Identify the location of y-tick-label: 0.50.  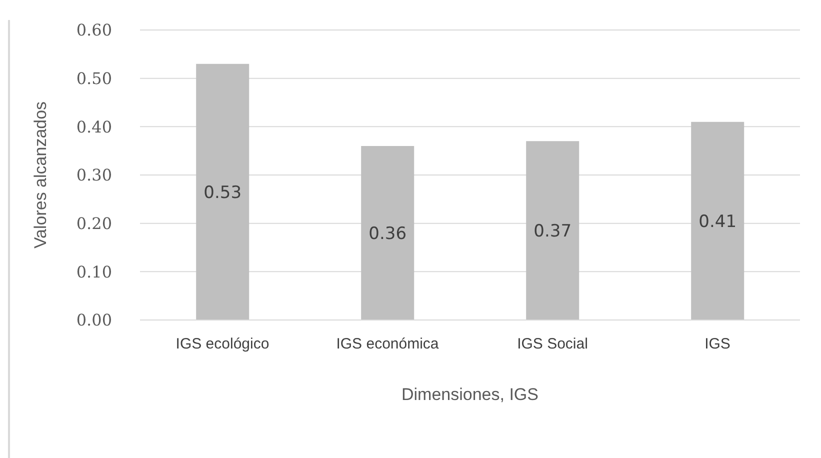
(94, 78).